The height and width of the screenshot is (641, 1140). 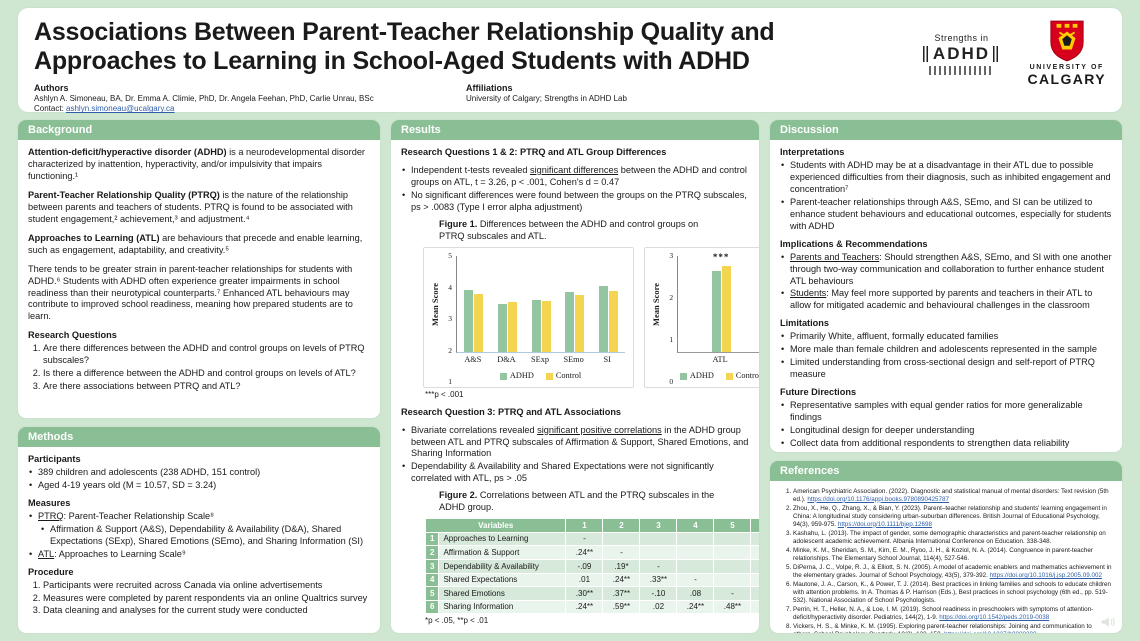 I want to click on audio-icon, so click(x=1108, y=622).